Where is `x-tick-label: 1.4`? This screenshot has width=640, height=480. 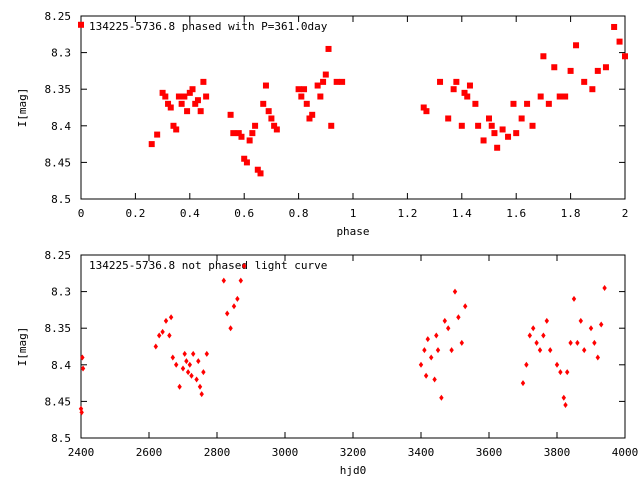
x-tick-label: 1.4 is located at coordinates (462, 213).